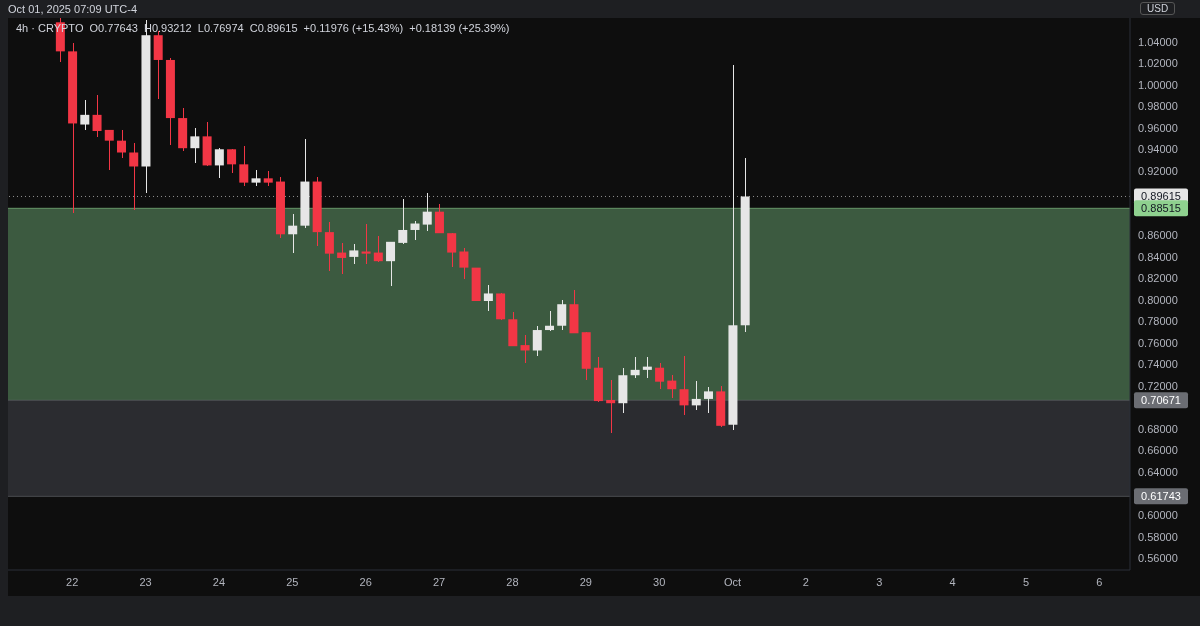  Describe the element at coordinates (439, 581) in the screenshot. I see `x-tick-label: 27` at that location.